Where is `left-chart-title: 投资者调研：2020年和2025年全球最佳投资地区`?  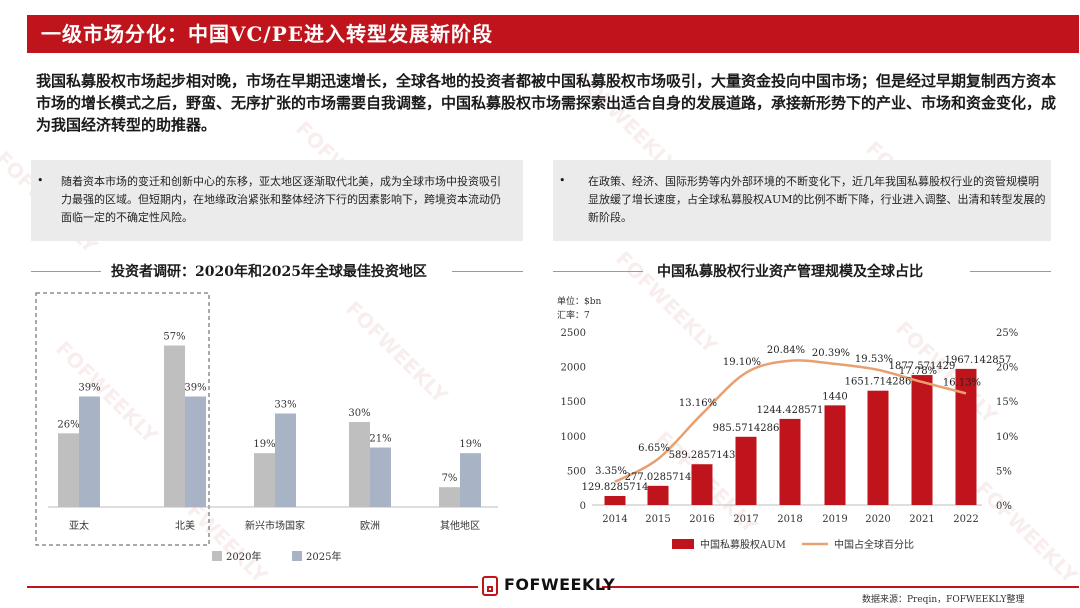 left-chart-title: 投资者调研：2020年和2025年全球最佳投资地区 is located at coordinates (269, 272).